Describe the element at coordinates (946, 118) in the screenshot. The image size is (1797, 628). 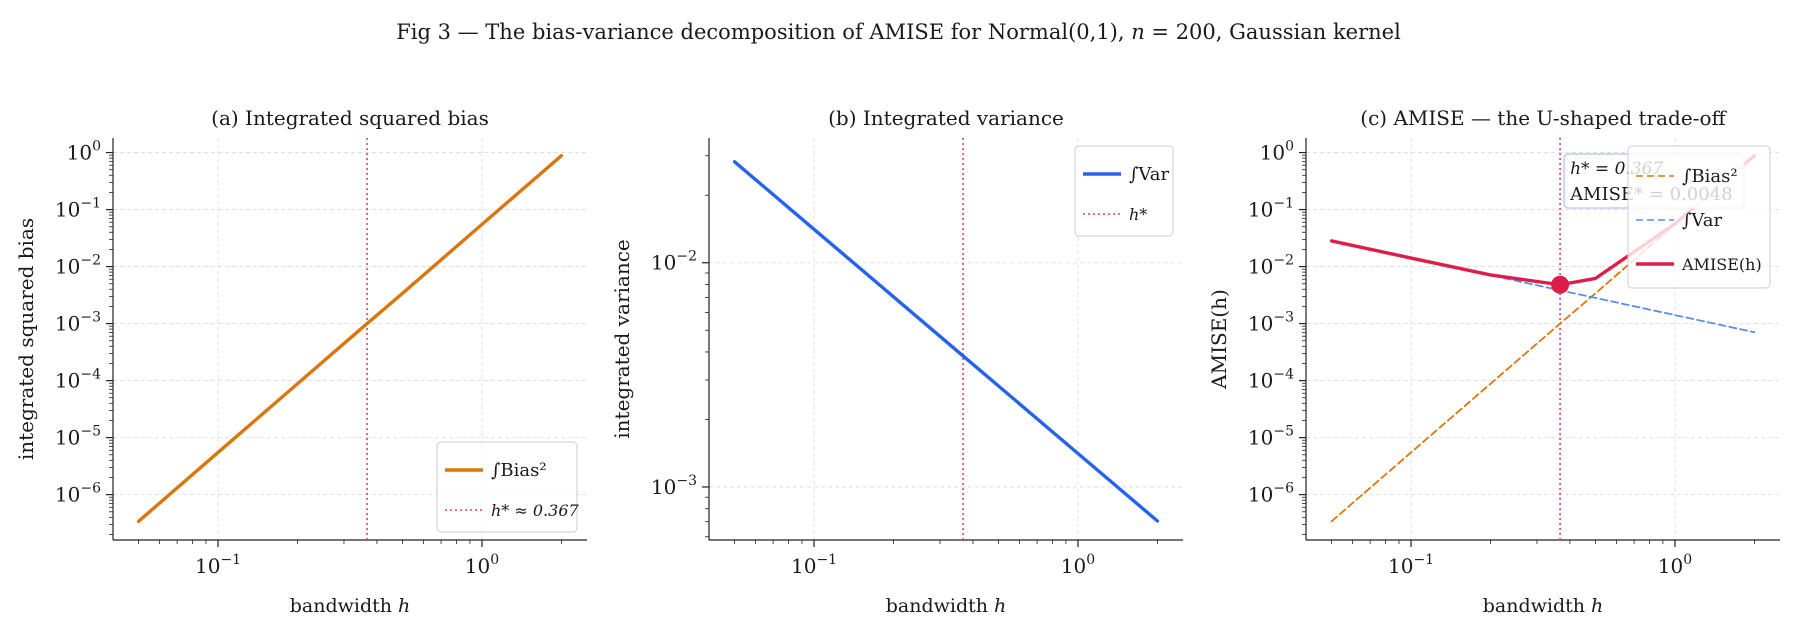
I see `panel-title: (b) Integrated variance` at that location.